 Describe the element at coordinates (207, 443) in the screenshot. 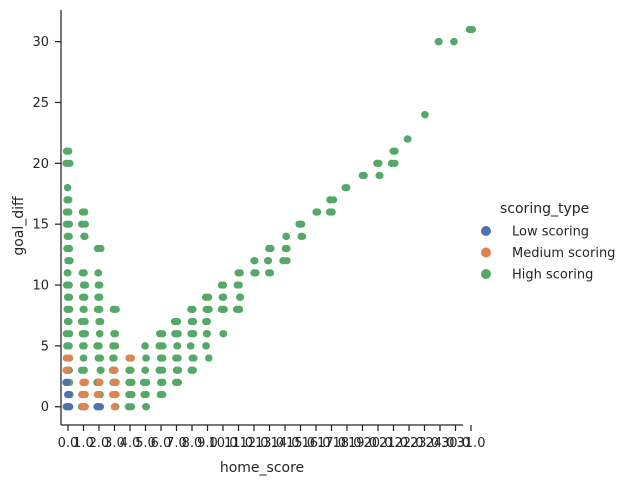

I see `x-tick-label: 9.0` at that location.